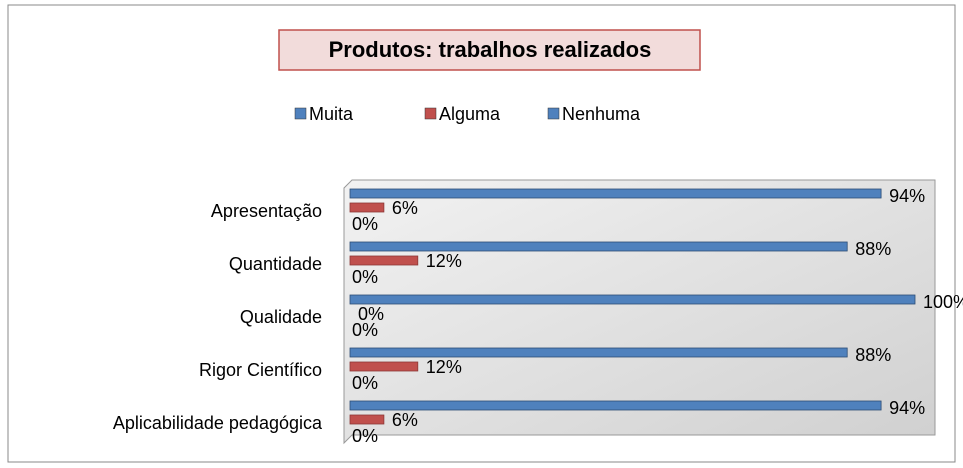 Image resolution: width=963 pixels, height=468 pixels. Describe the element at coordinates (470, 114) in the screenshot. I see `legend-label: Alguma` at that location.